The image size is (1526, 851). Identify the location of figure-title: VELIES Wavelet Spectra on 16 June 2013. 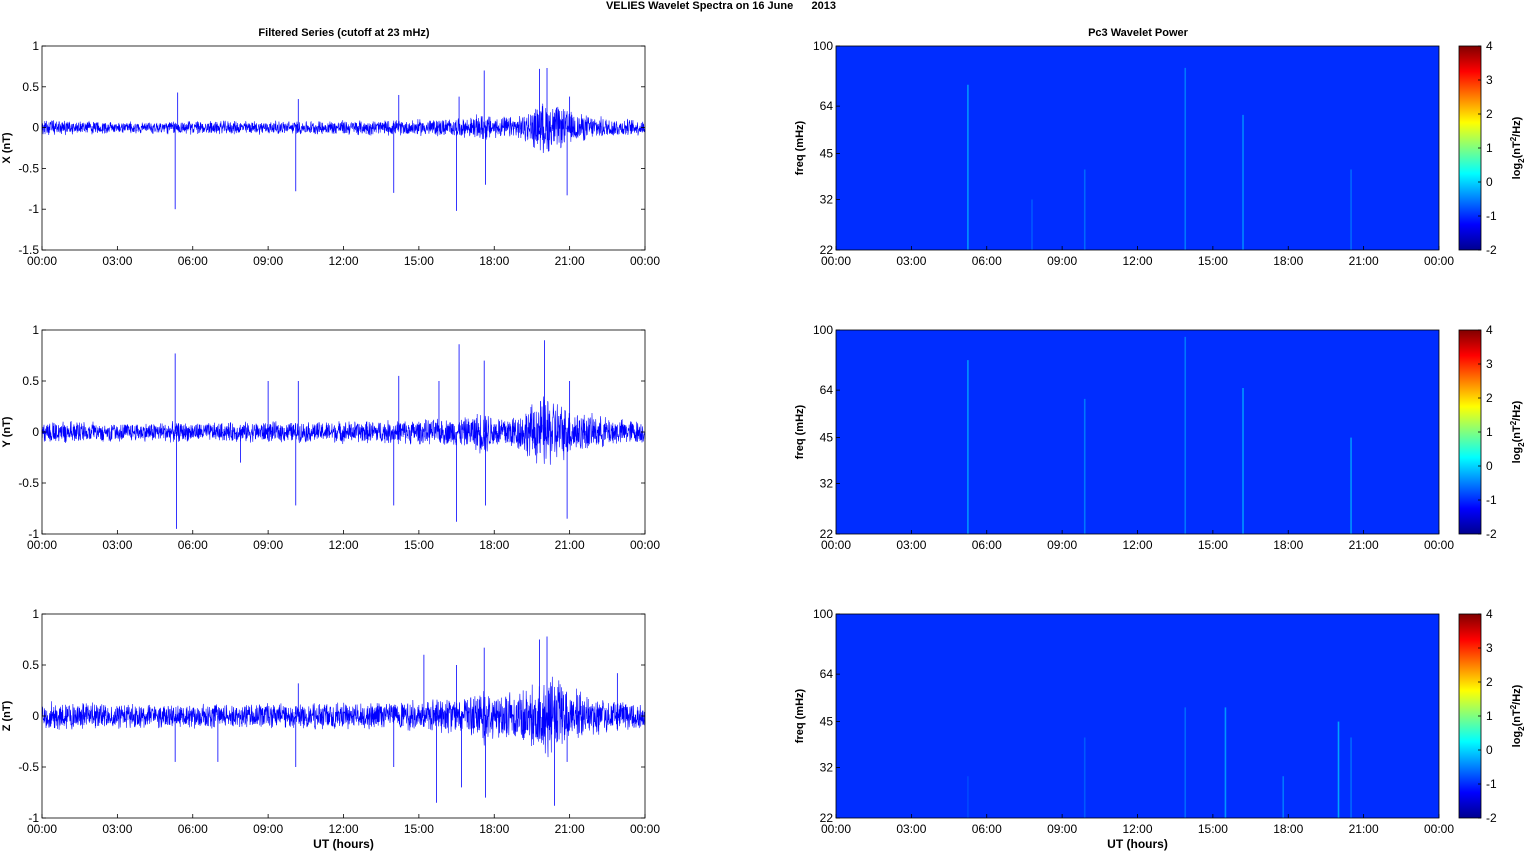
(721, 6).